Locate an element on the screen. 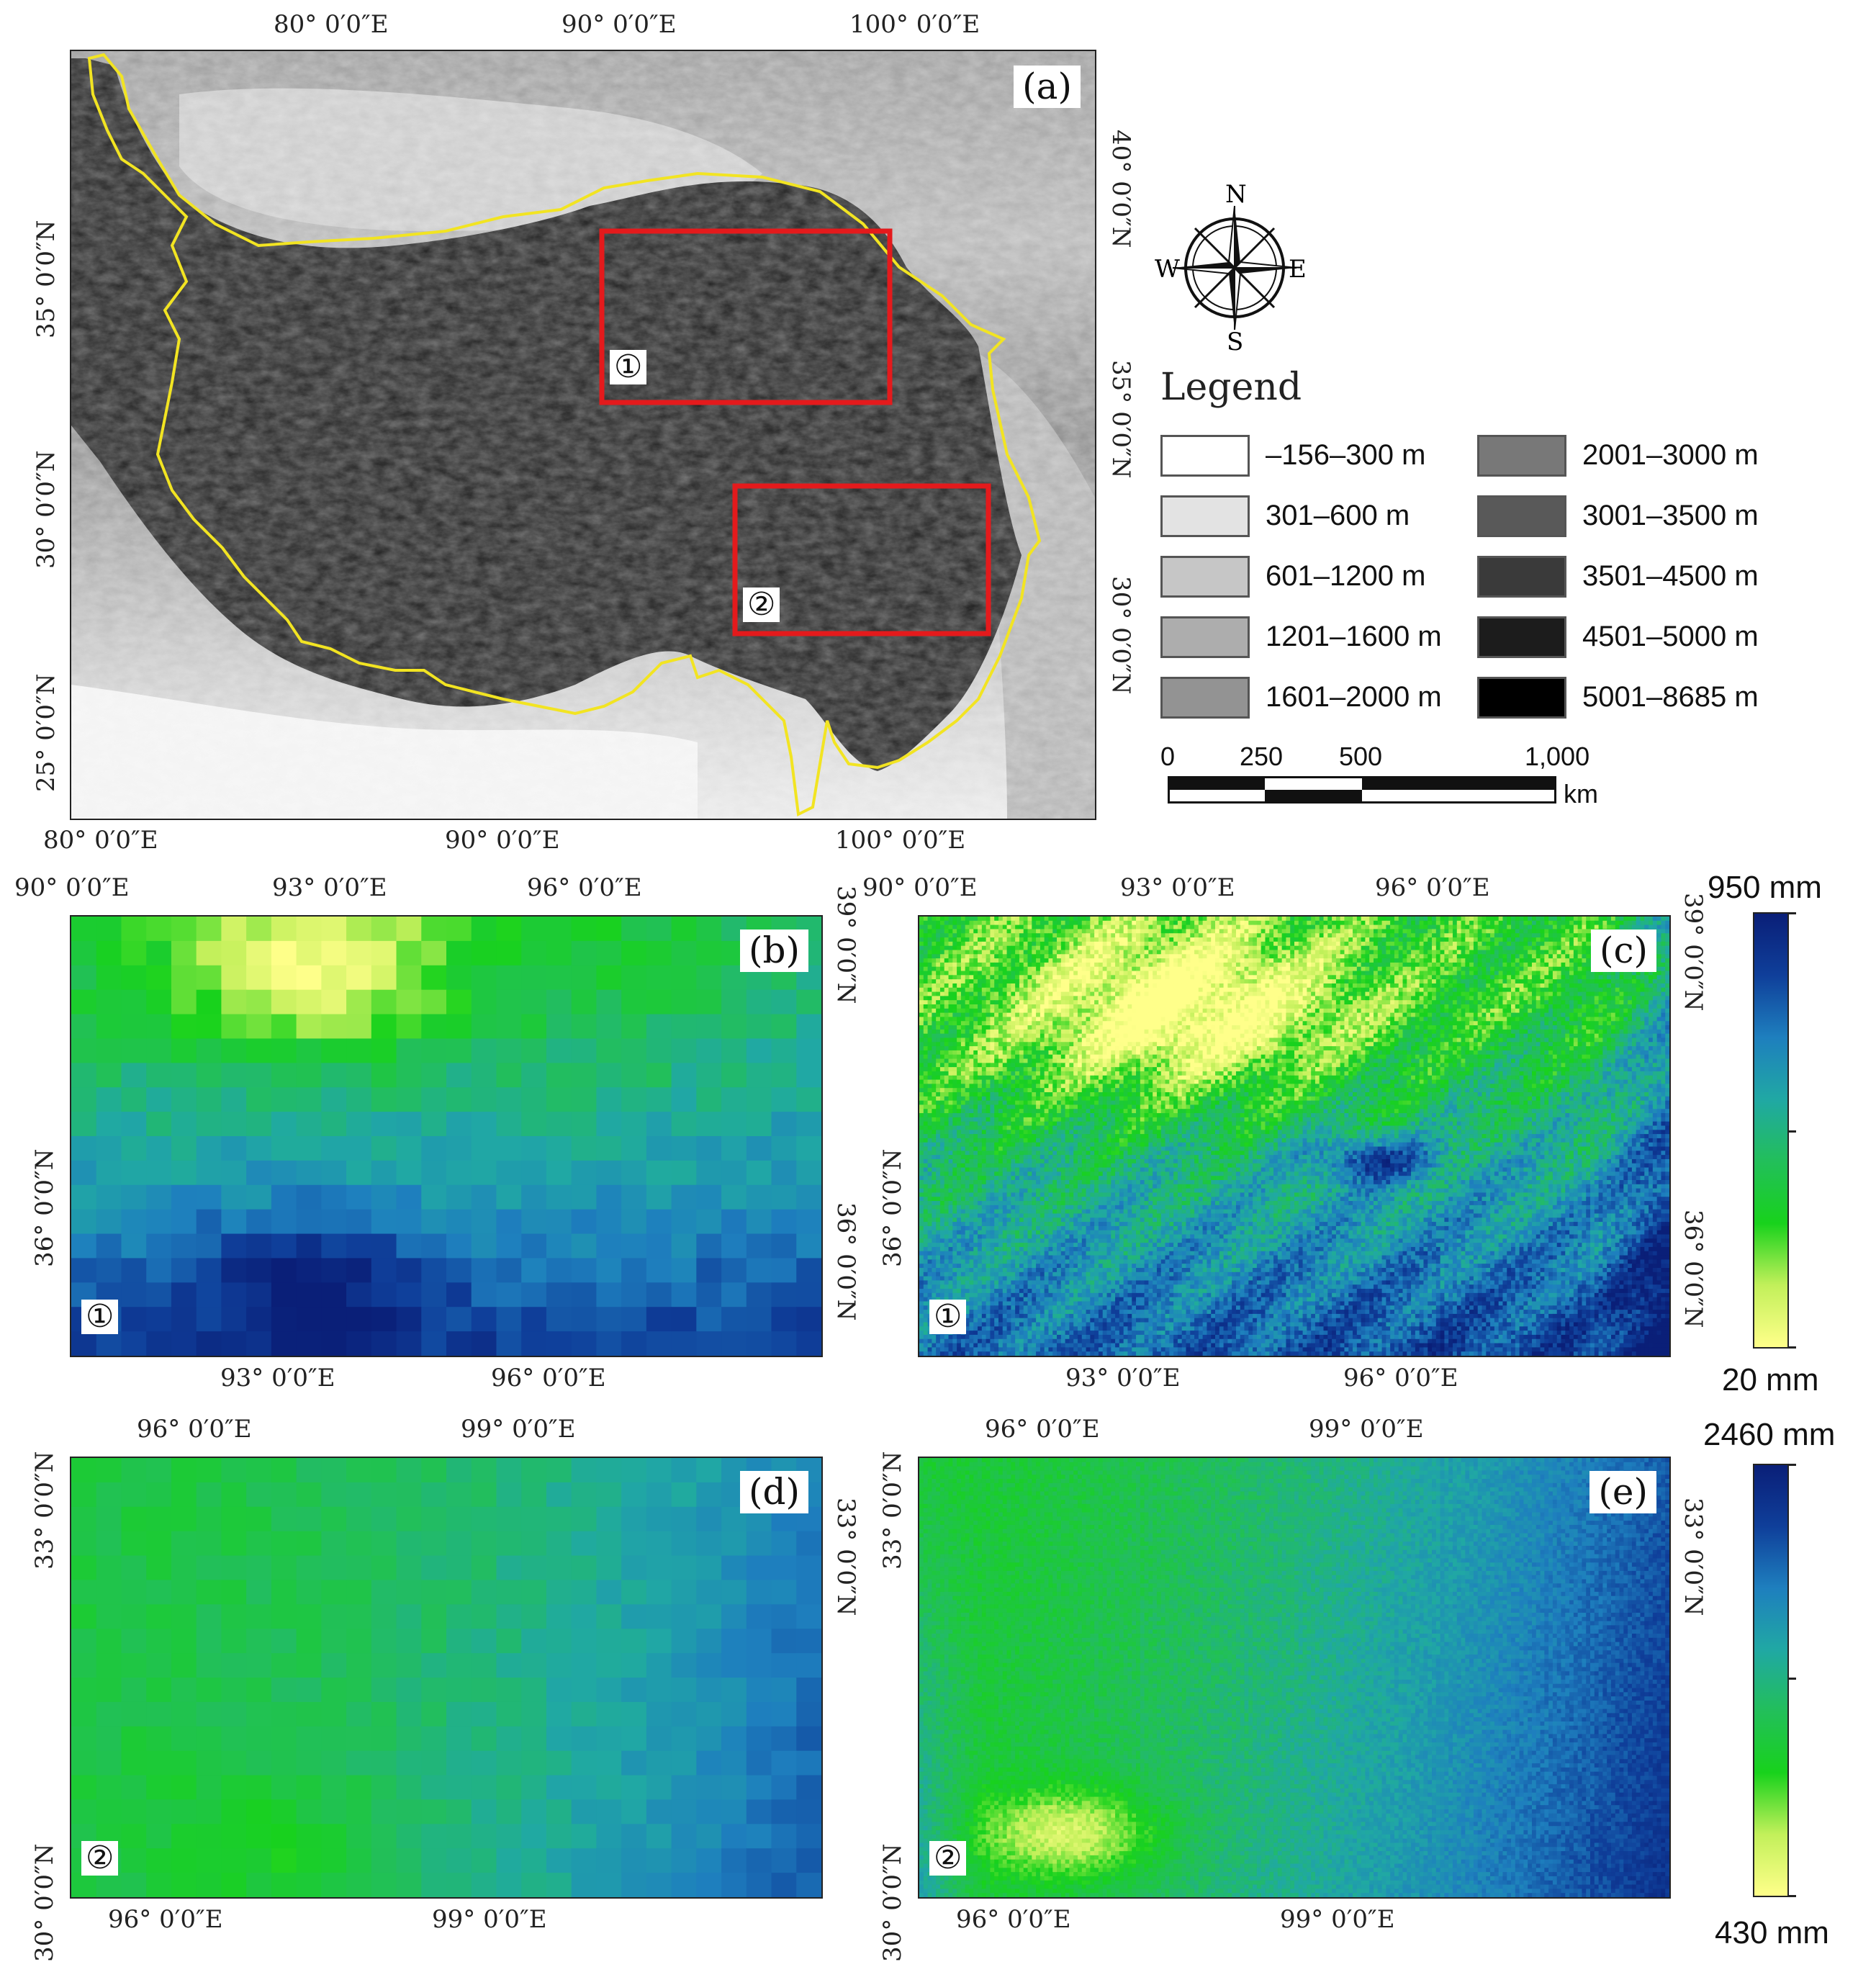 This screenshot has width=1876, height=1967. a-top-lon-2: 90° 0′0″E is located at coordinates (620, 25).